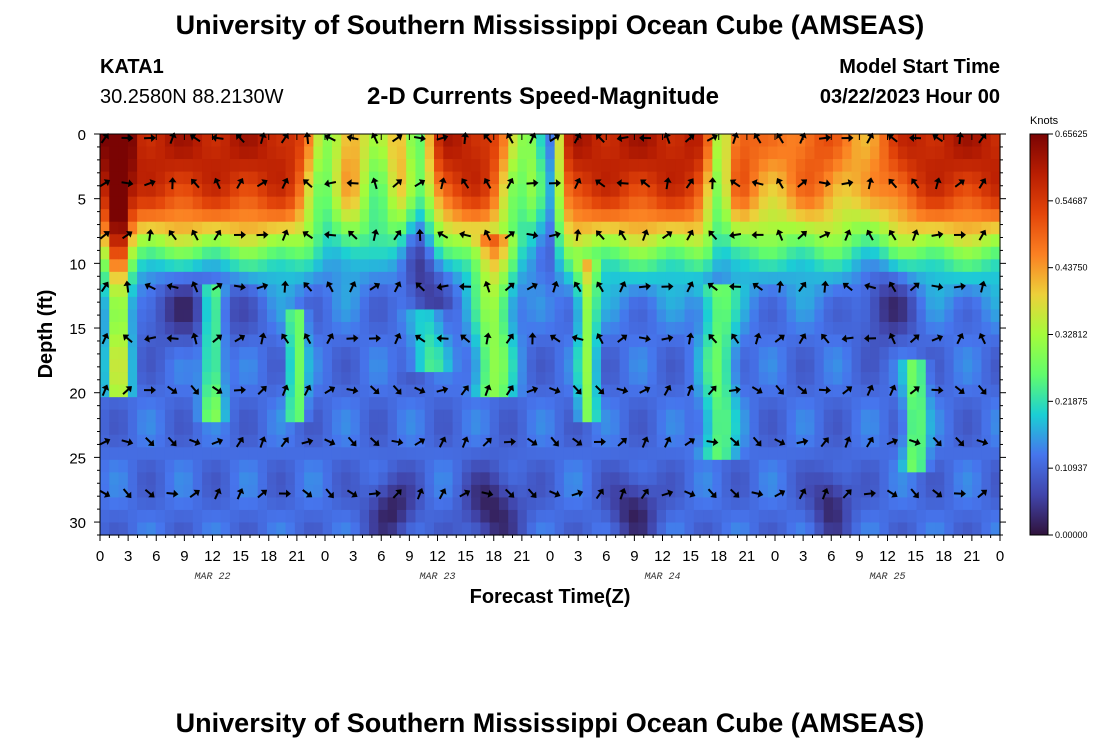 This screenshot has width=1100, height=750. What do you see at coordinates (803, 556) in the screenshot?
I see `x-tick-label: 3` at bounding box center [803, 556].